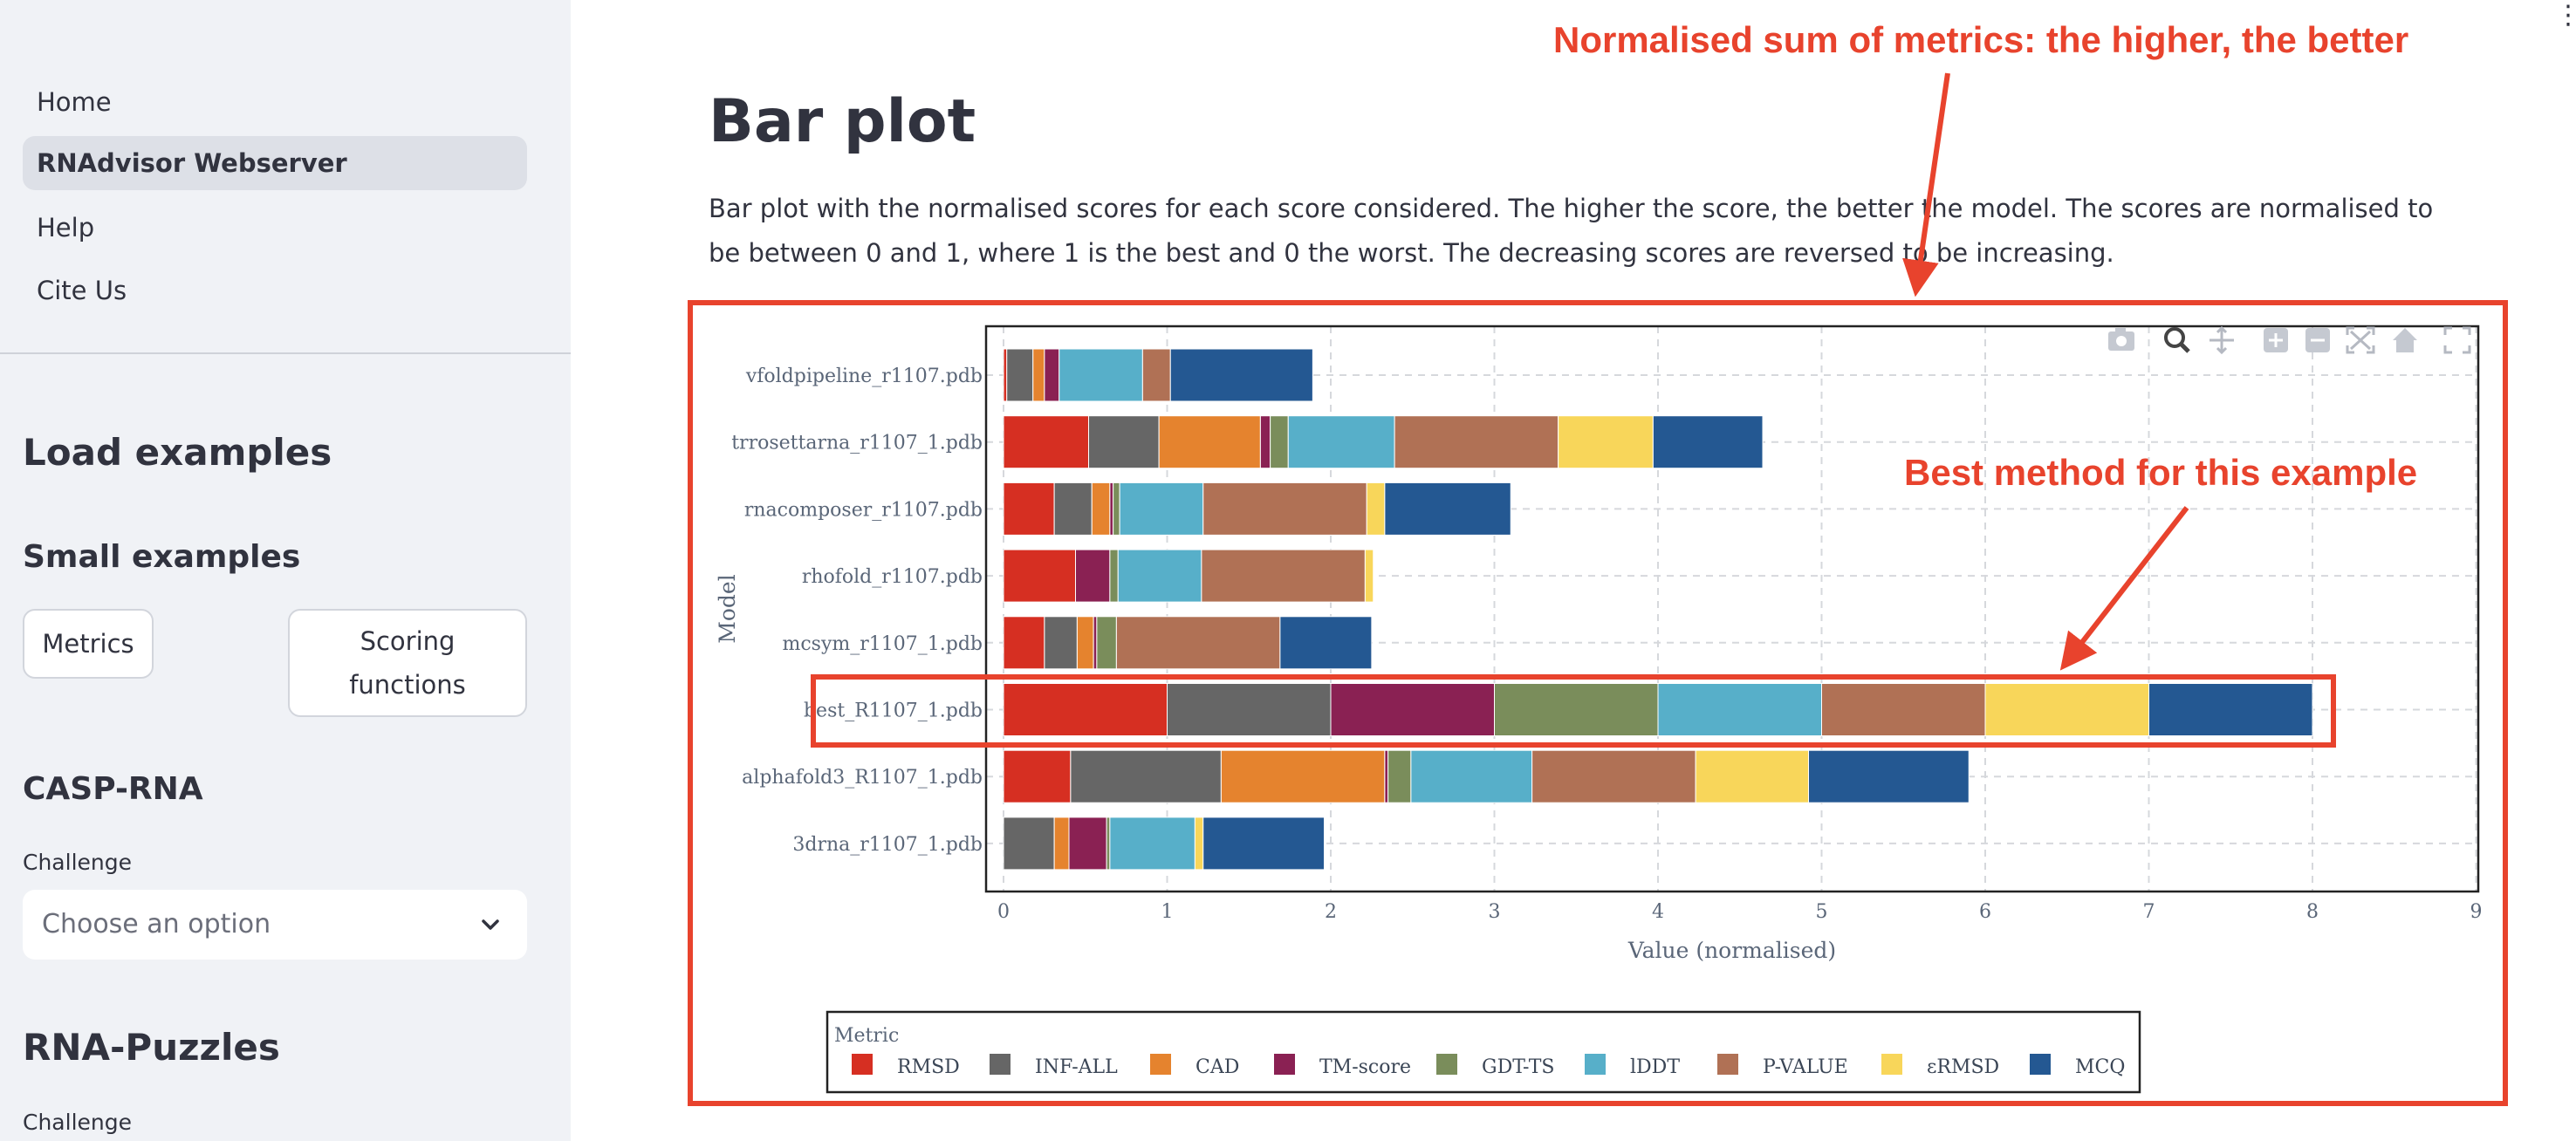 Image resolution: width=2576 pixels, height=1141 pixels. What do you see at coordinates (407, 663) in the screenshot?
I see `scoring-functions-button: Scoring functions` at bounding box center [407, 663].